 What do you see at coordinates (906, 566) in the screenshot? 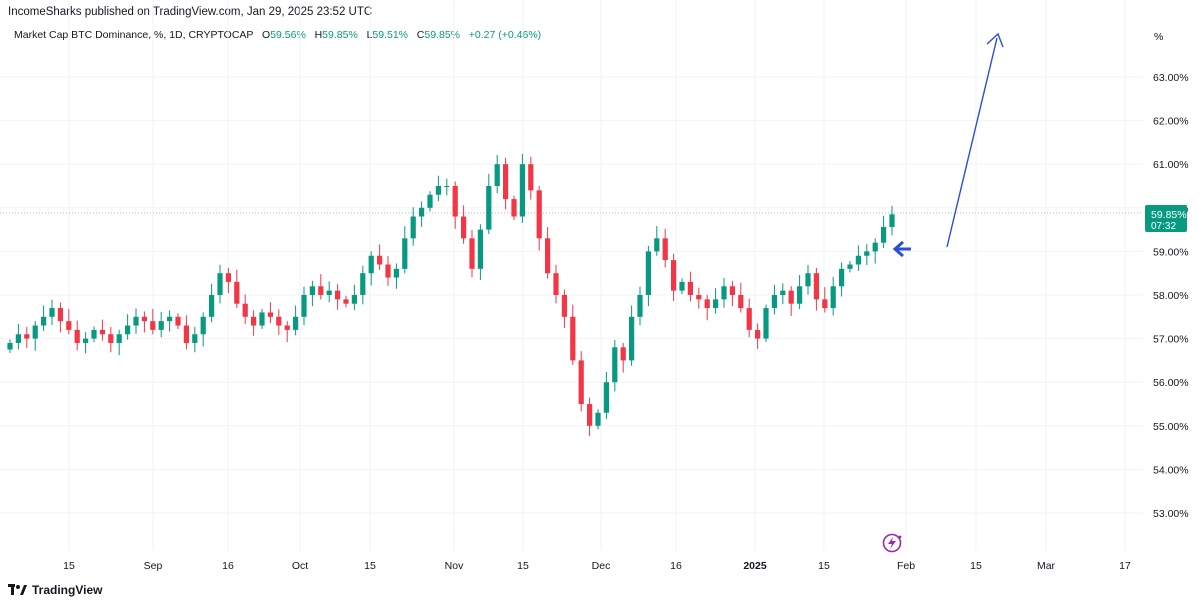
I see `x-tick-label: Feb` at bounding box center [906, 566].